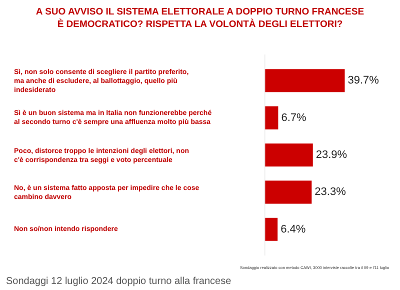 The image size is (400, 290). What do you see at coordinates (332, 155) in the screenshot?
I see `data-label: 23.9%` at bounding box center [332, 155].